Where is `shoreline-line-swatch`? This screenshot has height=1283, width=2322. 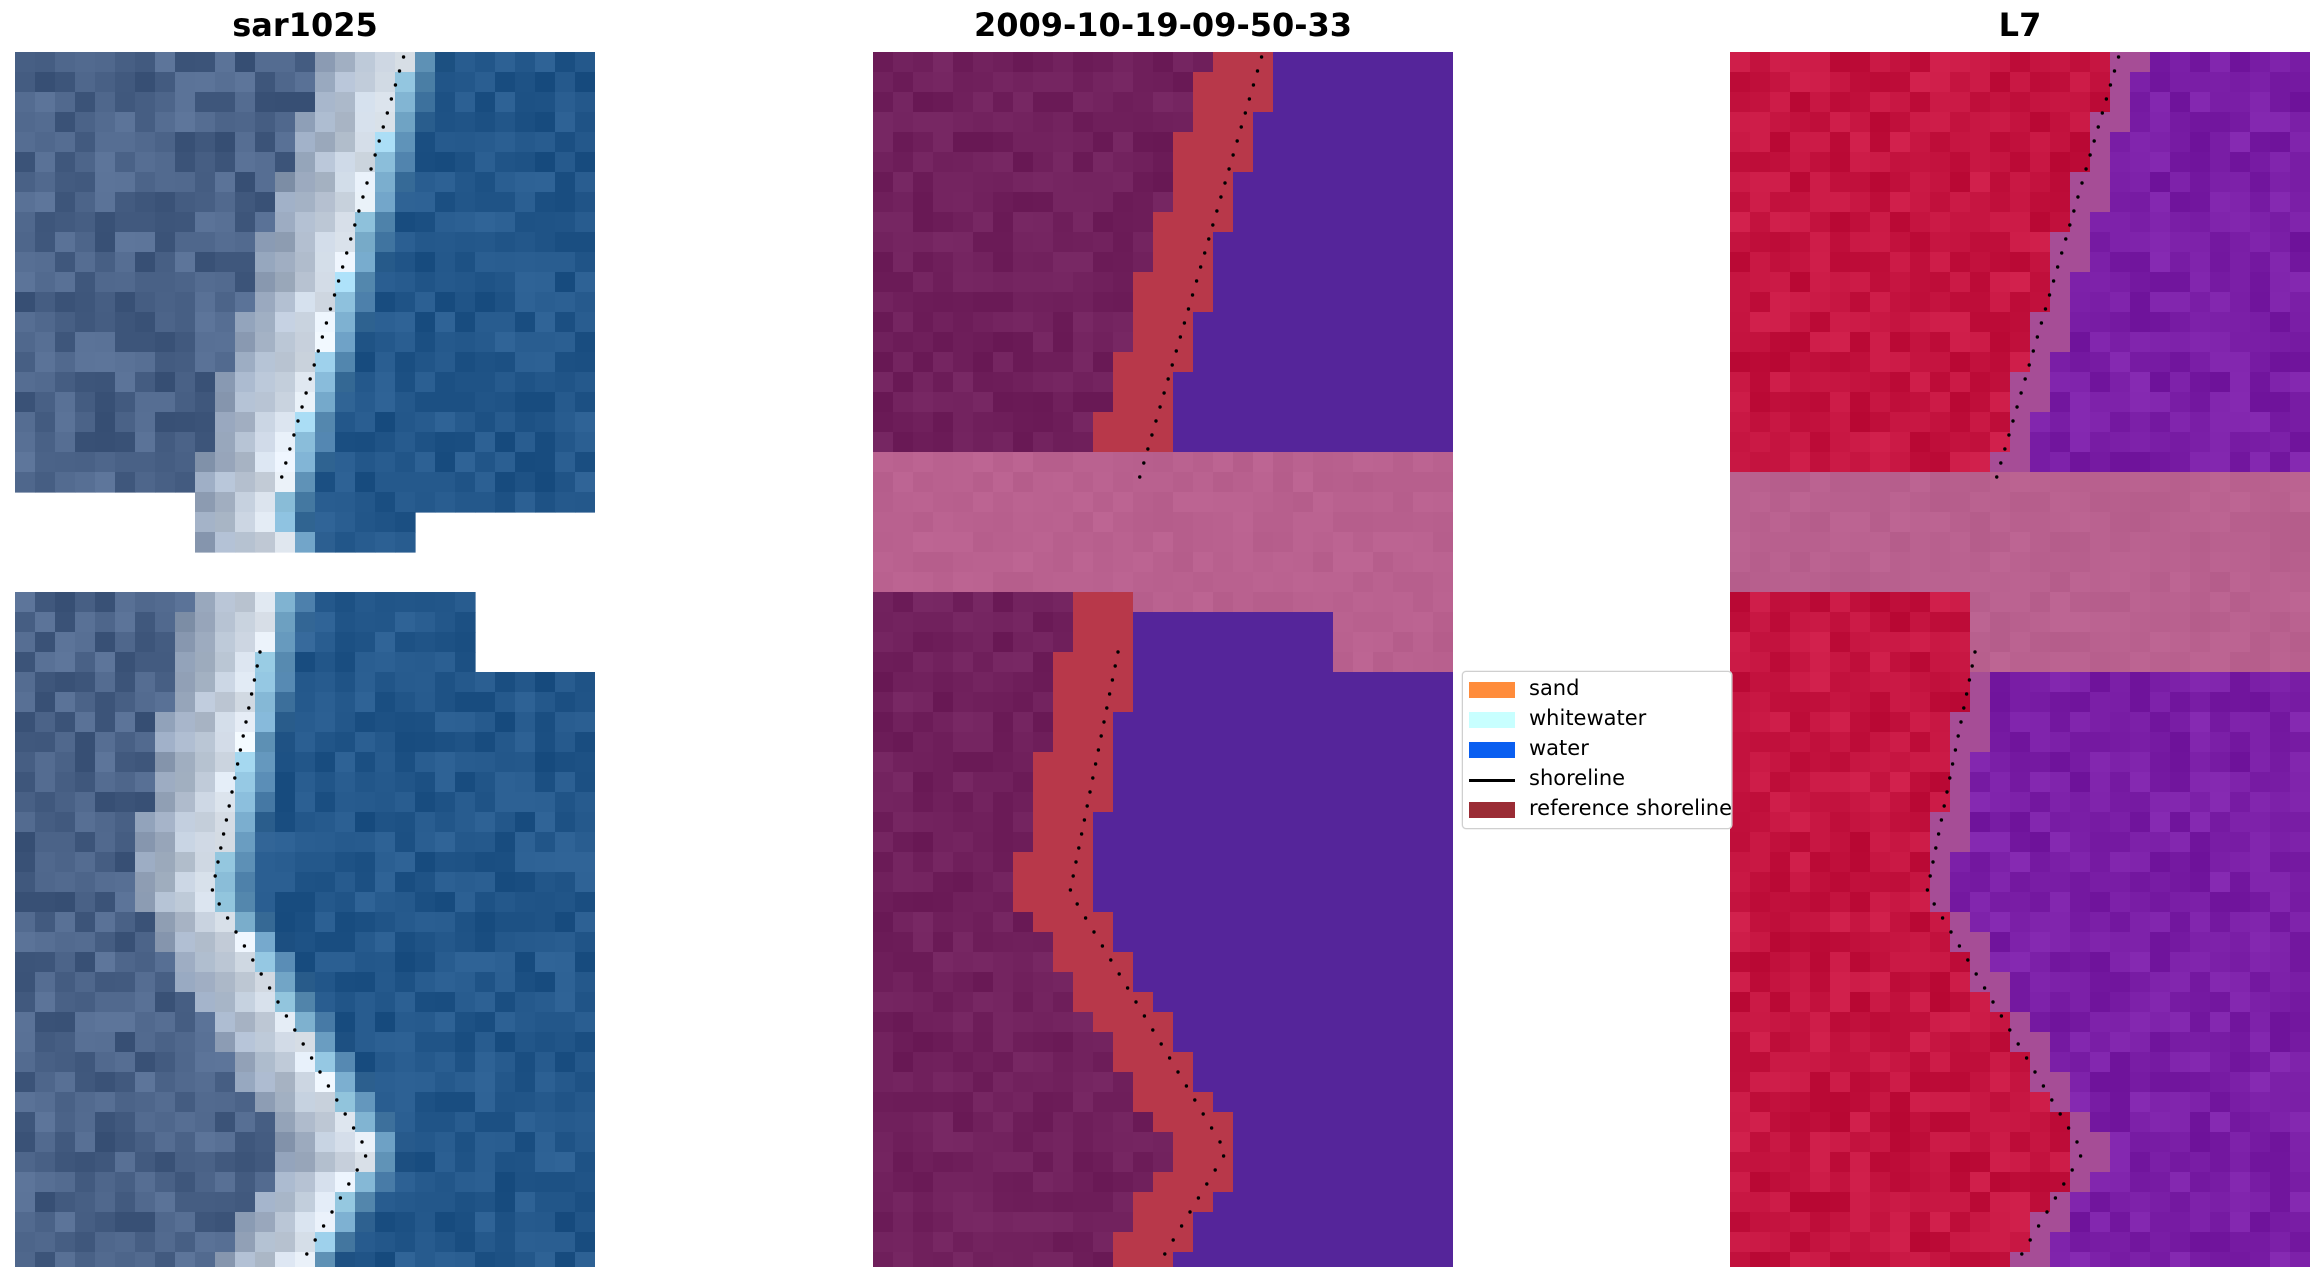
shoreline-line-swatch is located at coordinates (1492, 780).